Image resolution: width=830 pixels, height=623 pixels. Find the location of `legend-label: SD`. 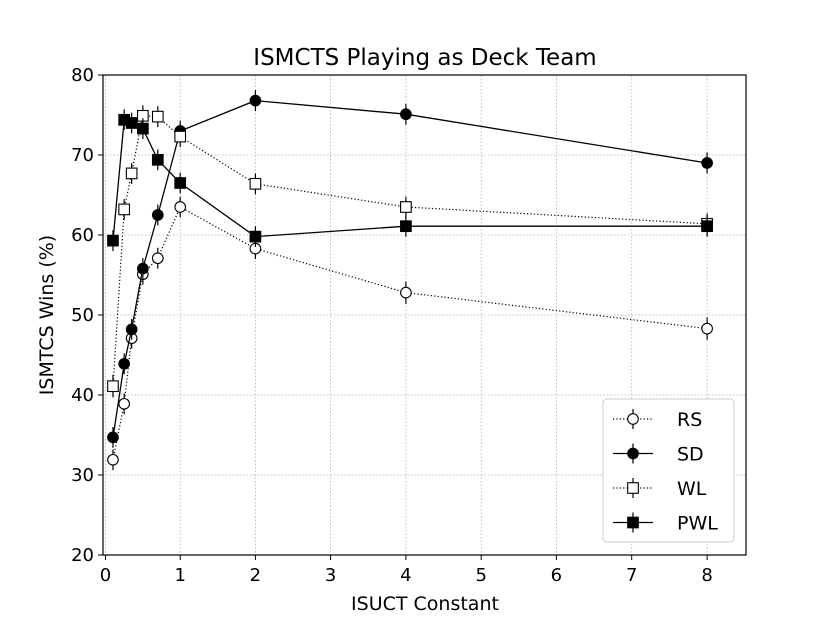

legend-label: SD is located at coordinates (690, 455).